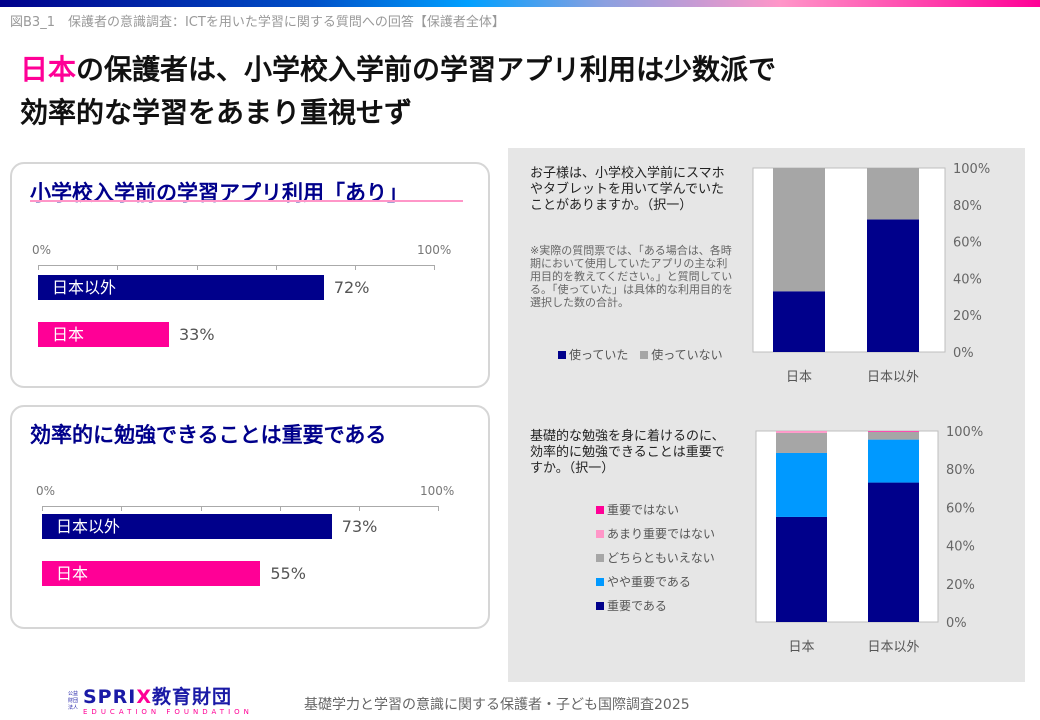 The image size is (1040, 720). Describe the element at coordinates (643, 510) in the screenshot. I see `legend-label: 重要ではない` at that location.